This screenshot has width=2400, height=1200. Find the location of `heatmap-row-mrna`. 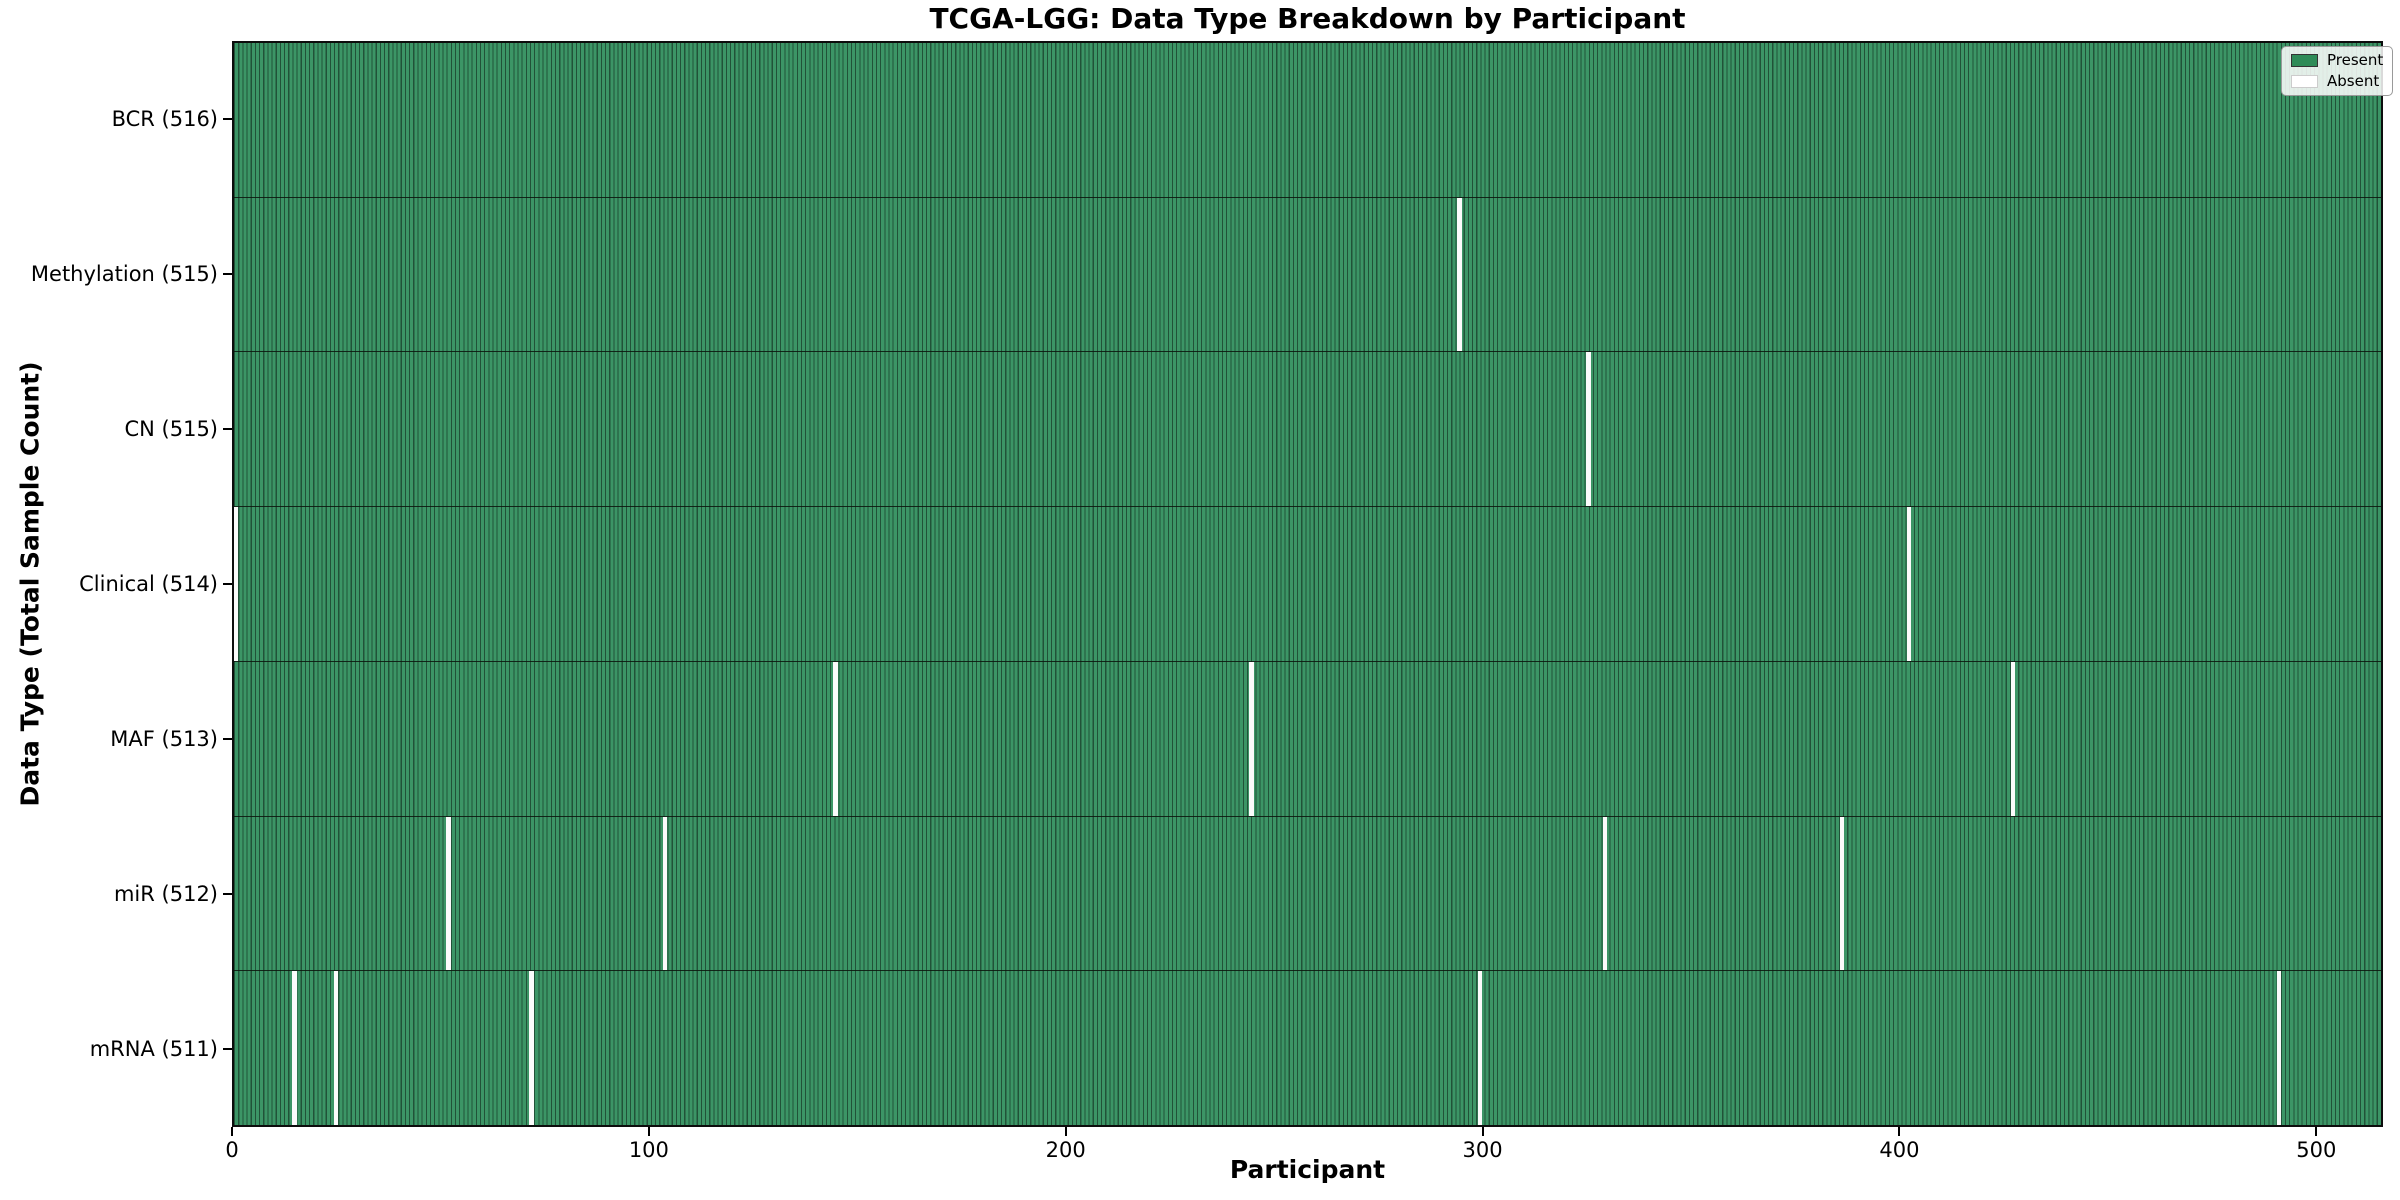

heatmap-row-mrna is located at coordinates (1307, 1048).